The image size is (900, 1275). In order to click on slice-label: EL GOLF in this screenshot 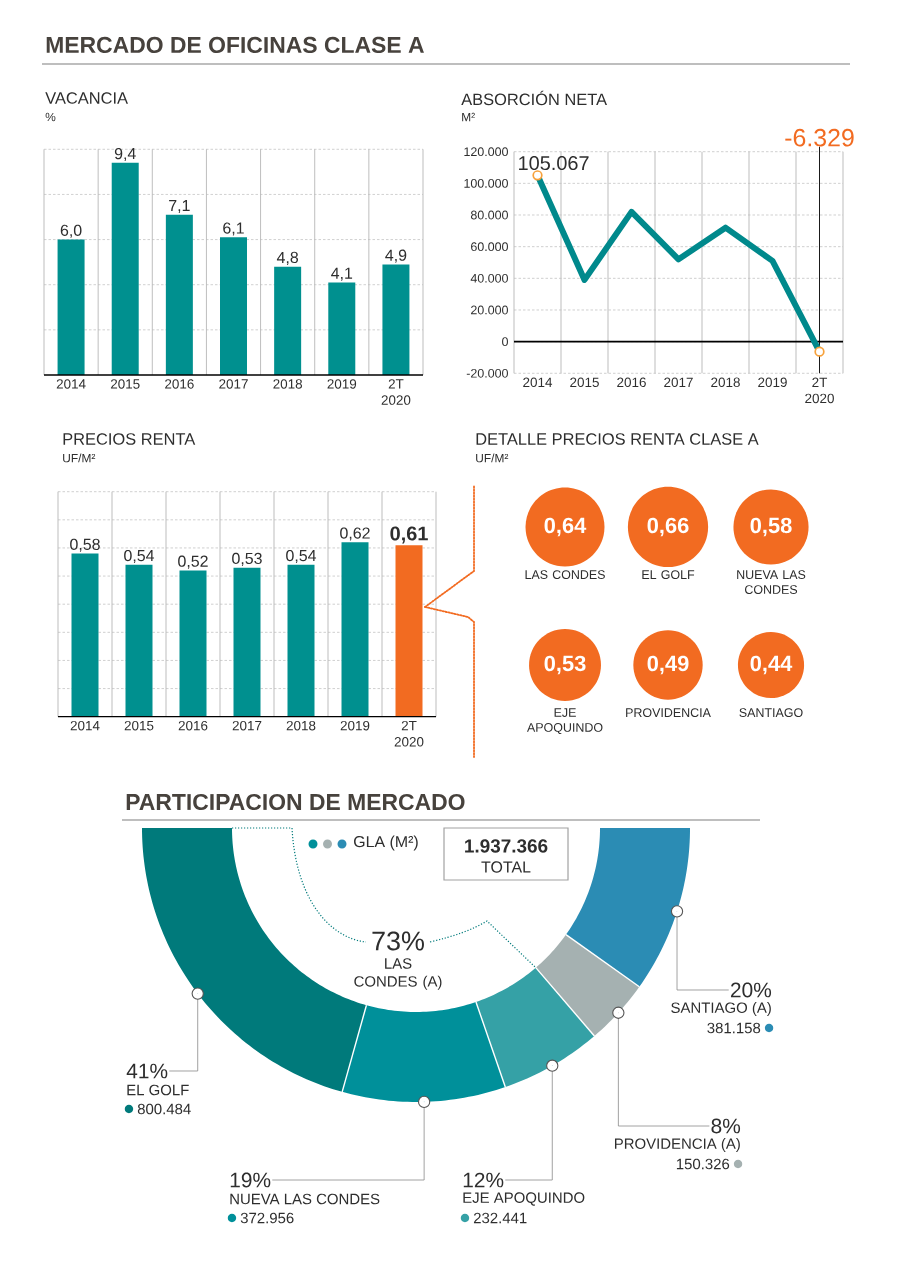, I will do `click(158, 1090)`.